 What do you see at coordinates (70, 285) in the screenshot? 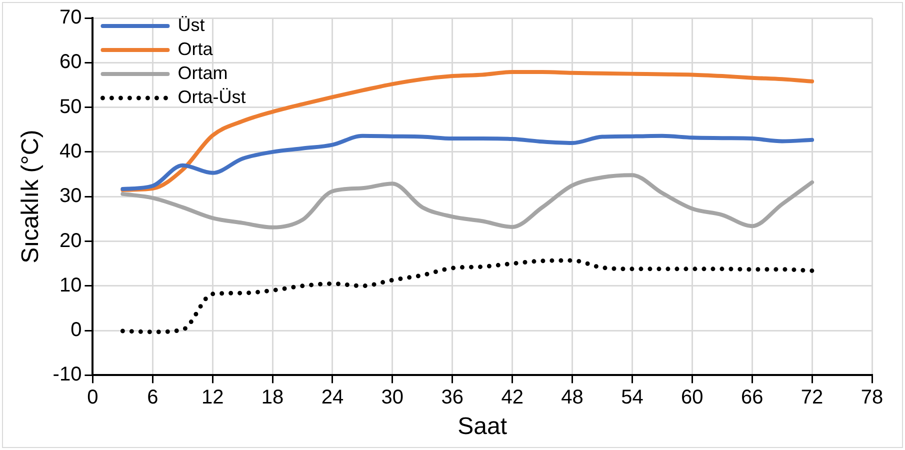
I see `y-tick-label: 10` at bounding box center [70, 285].